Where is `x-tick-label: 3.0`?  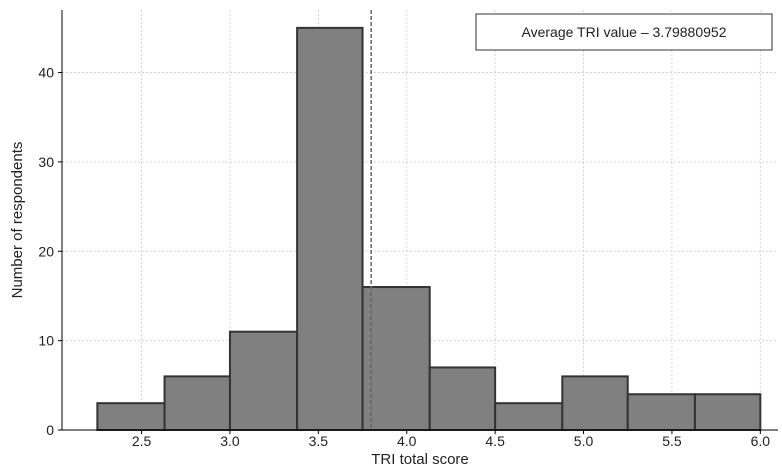 x-tick-label: 3.0 is located at coordinates (230, 441).